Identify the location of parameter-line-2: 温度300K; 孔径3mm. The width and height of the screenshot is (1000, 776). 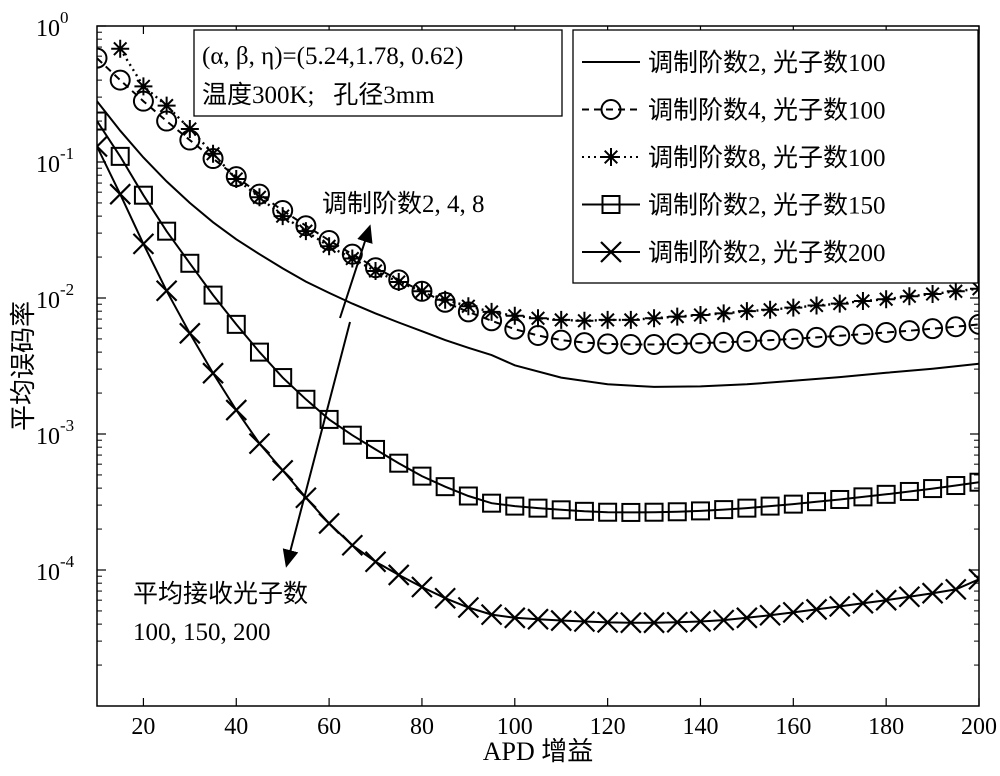
(318, 95).